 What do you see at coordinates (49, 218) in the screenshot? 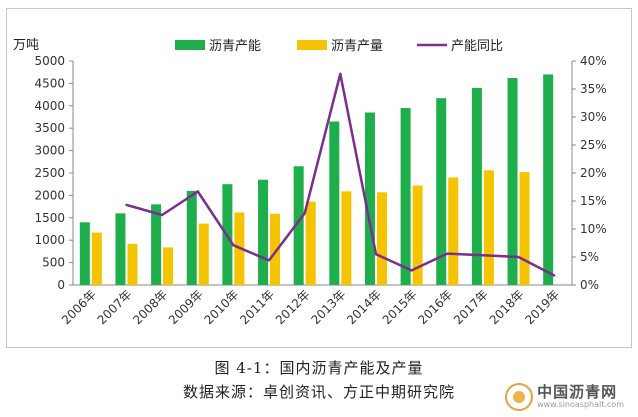
I see `left-tick-label: 1500` at bounding box center [49, 218].